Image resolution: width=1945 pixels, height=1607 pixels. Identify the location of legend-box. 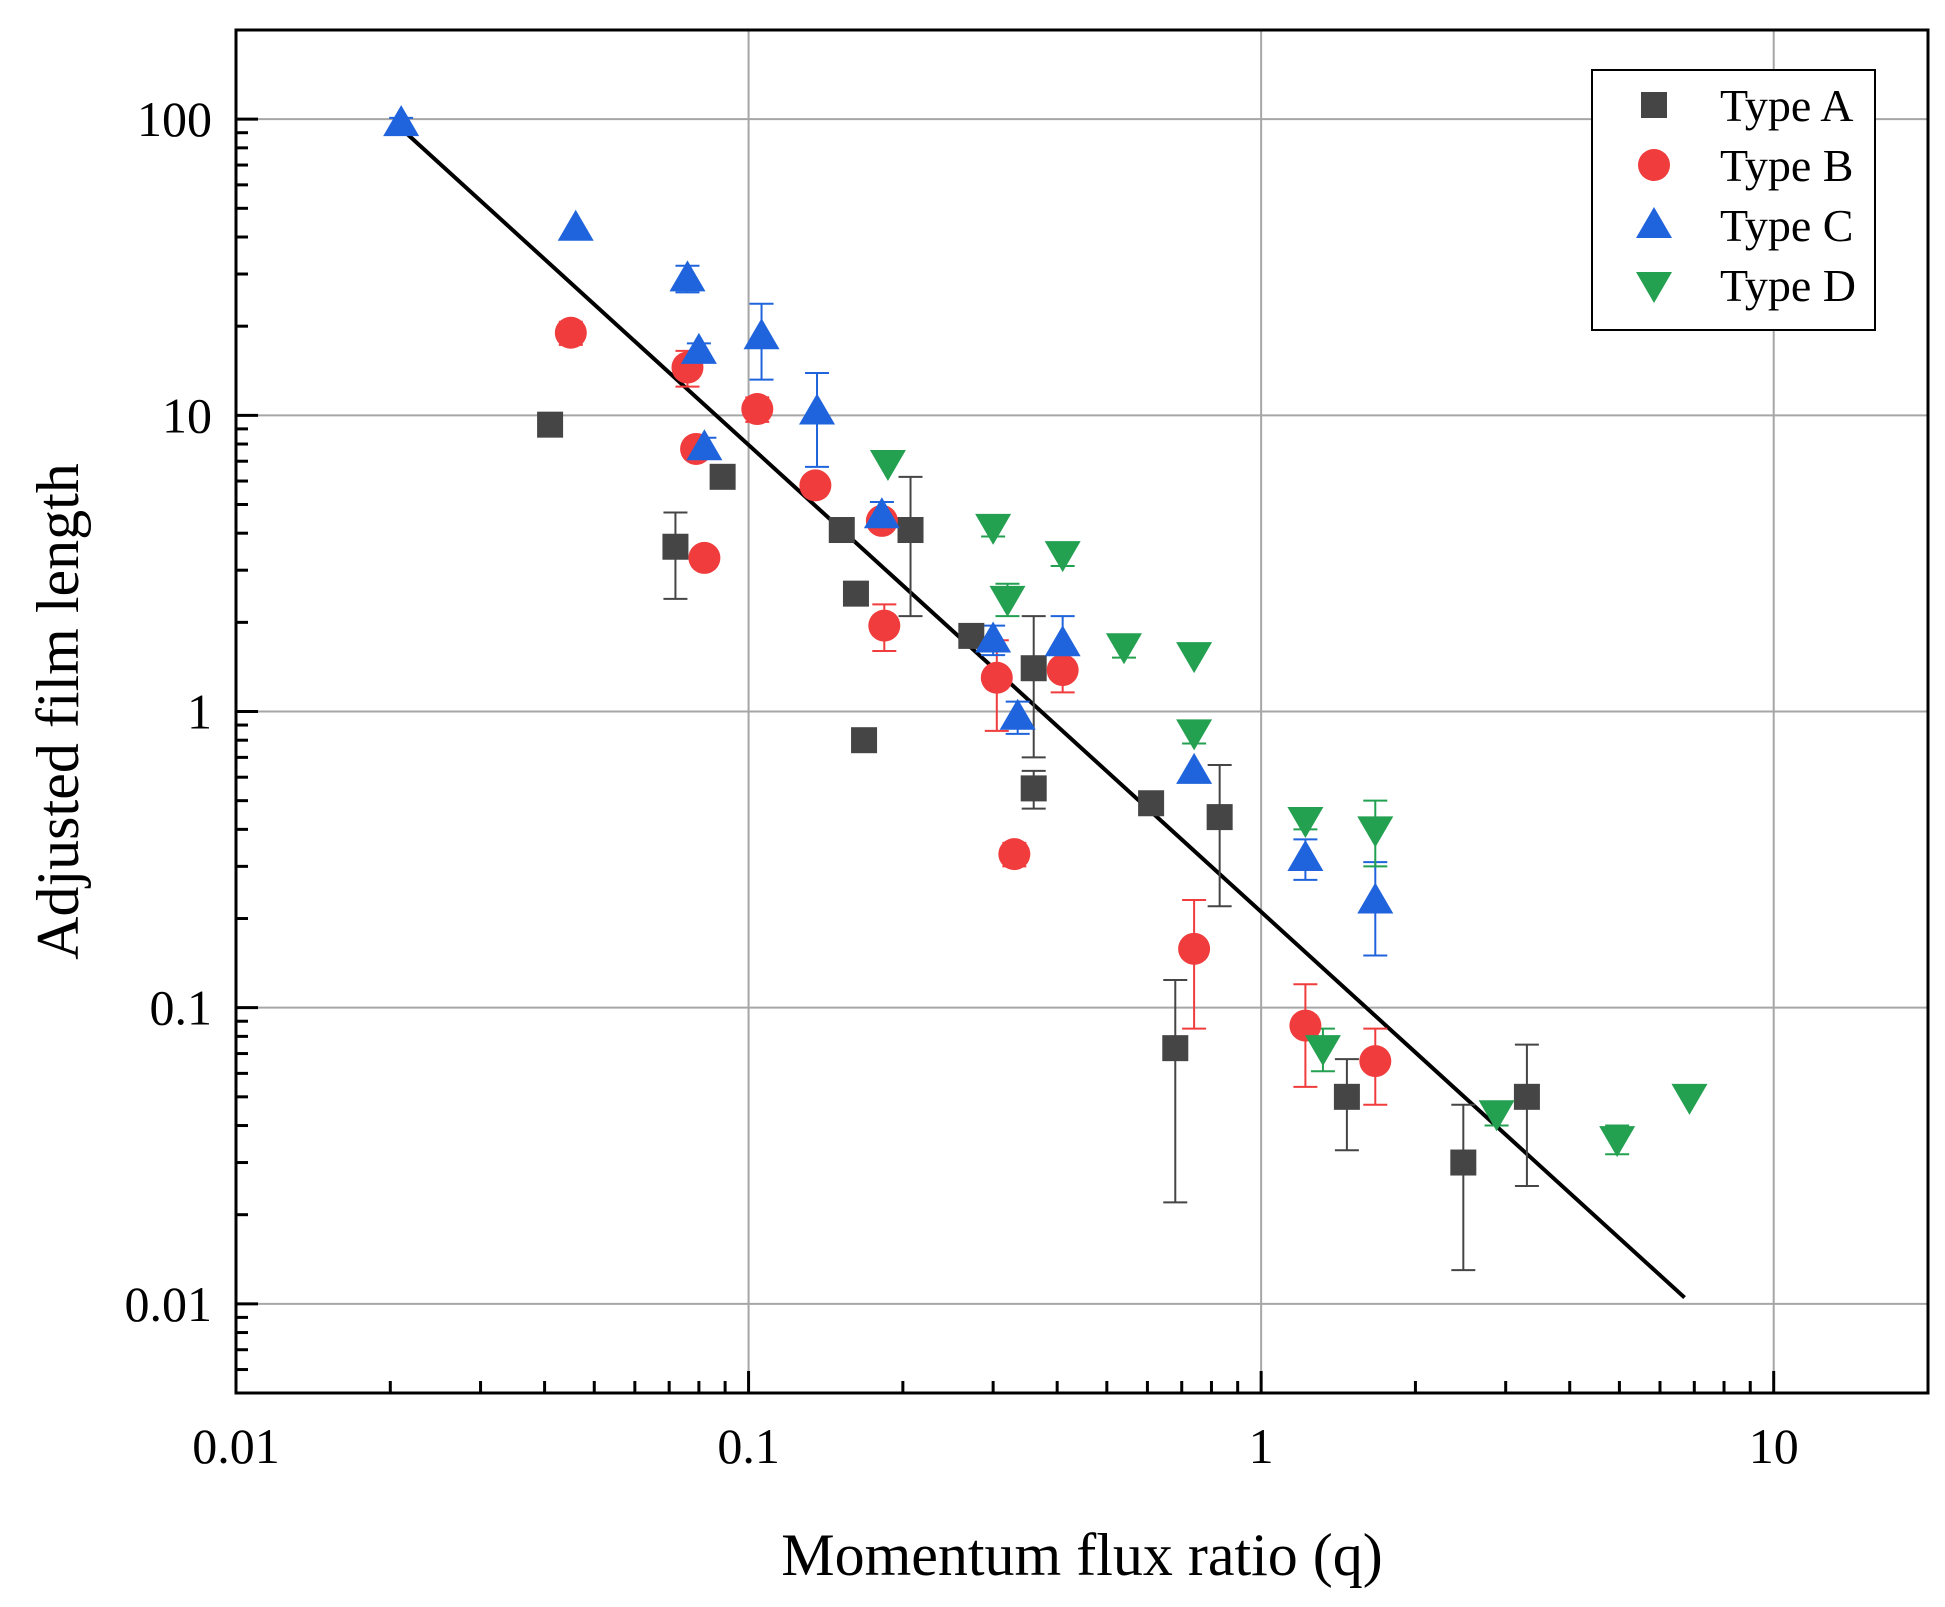
(1733, 200).